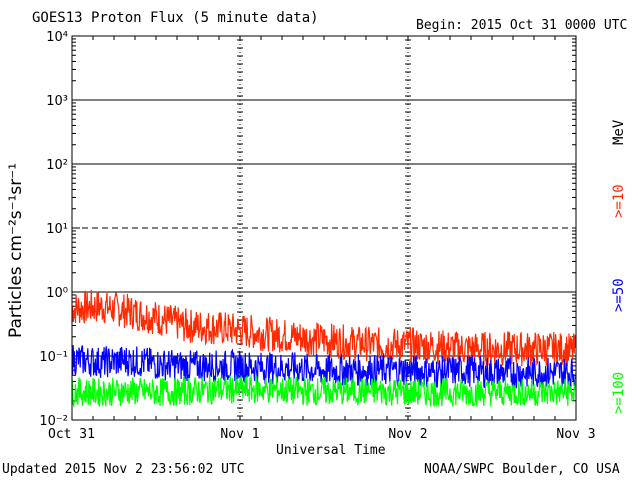 This screenshot has height=480, width=640. Describe the element at coordinates (619, 132) in the screenshot. I see `legend-unit: MeV` at that location.